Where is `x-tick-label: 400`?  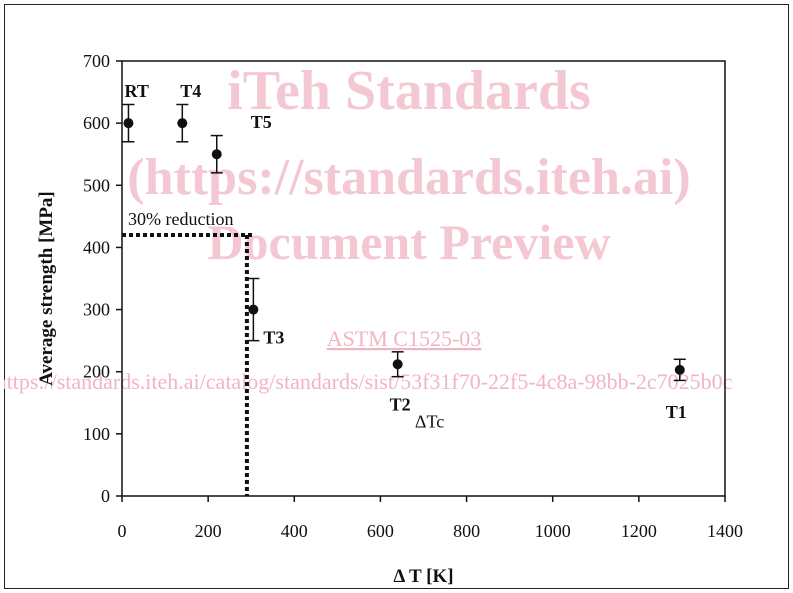 x-tick-label: 400 is located at coordinates (294, 531).